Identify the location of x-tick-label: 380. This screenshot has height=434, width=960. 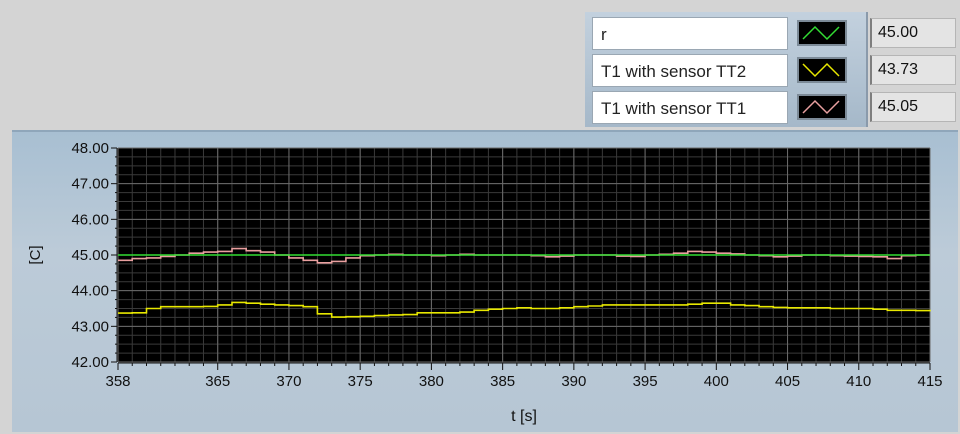
(431, 381).